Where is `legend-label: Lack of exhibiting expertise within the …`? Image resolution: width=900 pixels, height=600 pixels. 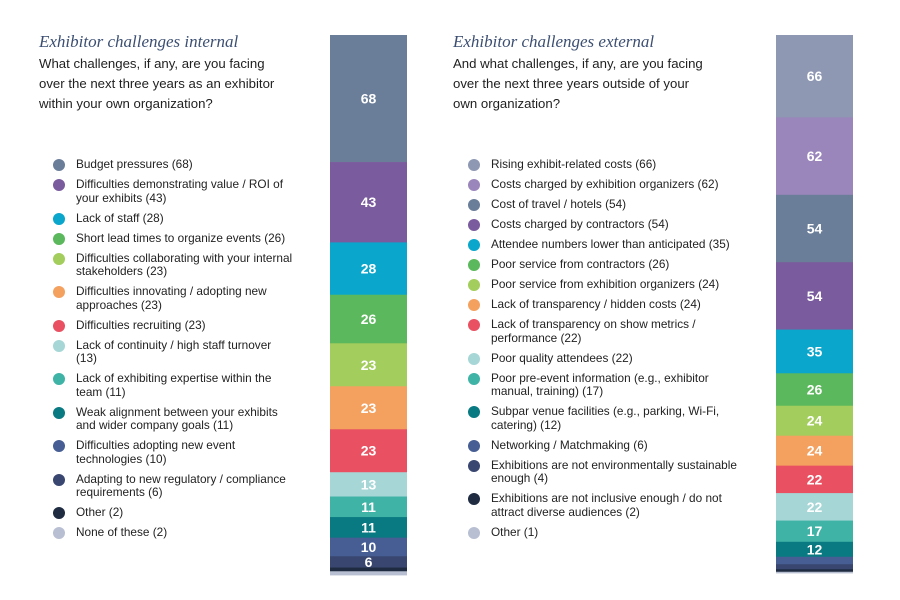 legend-label: Lack of exhibiting expertise within the … is located at coordinates (174, 385).